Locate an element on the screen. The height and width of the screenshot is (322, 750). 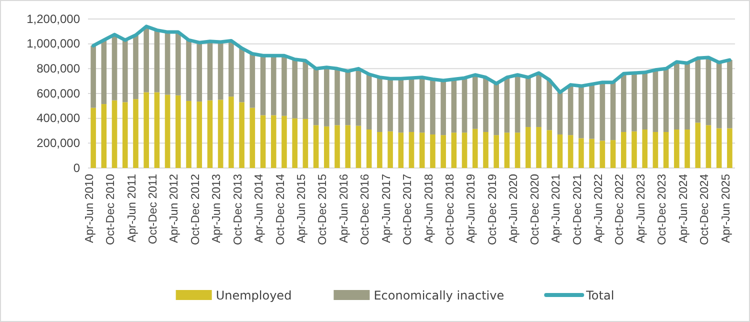
x-tick-label: Apr-Jun 2013 is located at coordinates (217, 209).